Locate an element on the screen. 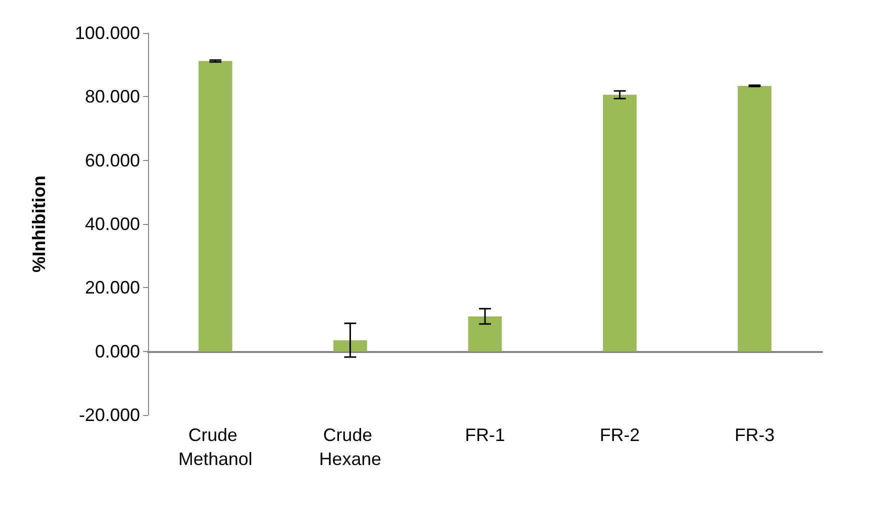 This screenshot has height=510, width=870. y-tick-label: -20.000 is located at coordinates (109, 415).